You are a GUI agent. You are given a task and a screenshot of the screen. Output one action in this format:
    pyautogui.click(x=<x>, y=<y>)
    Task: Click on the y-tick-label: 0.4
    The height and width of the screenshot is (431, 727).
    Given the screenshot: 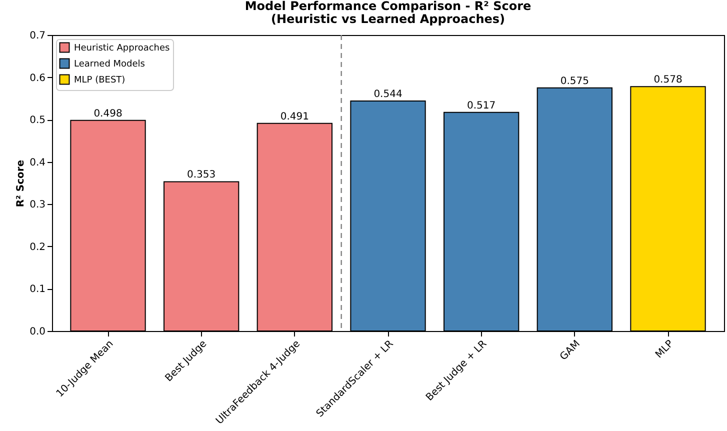 What is the action you would take?
    pyautogui.click(x=38, y=162)
    